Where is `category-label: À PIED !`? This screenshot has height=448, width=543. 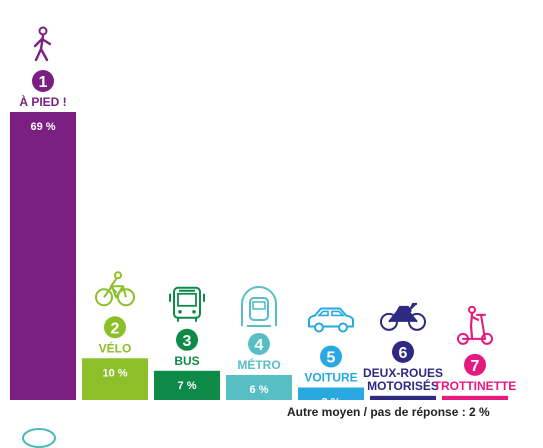
category-label: À PIED ! is located at coordinates (42, 101).